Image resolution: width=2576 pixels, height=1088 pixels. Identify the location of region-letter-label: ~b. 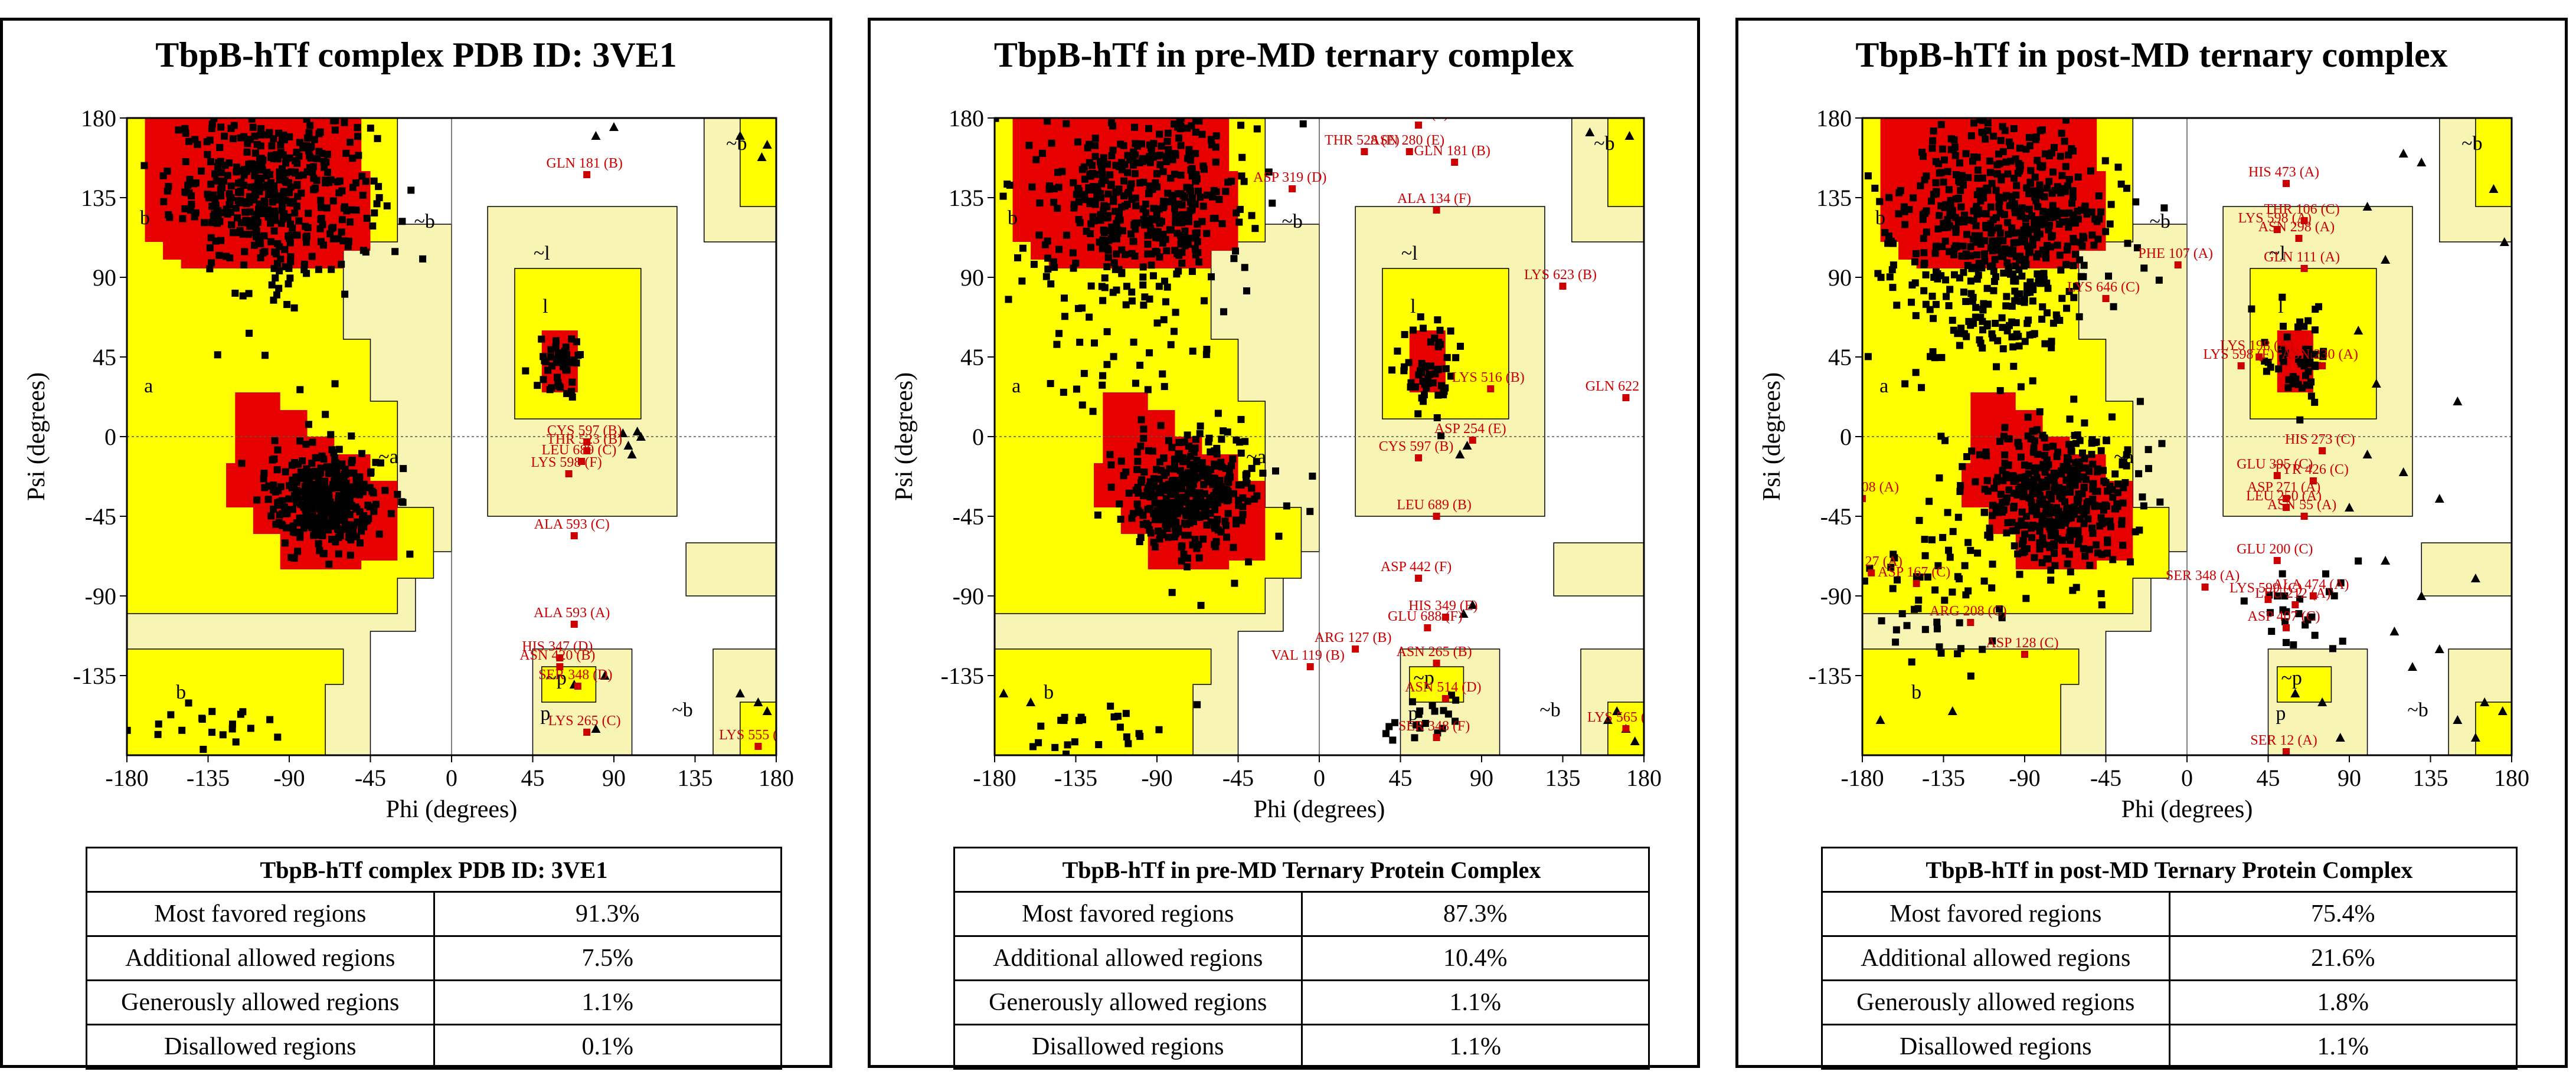
(682, 710).